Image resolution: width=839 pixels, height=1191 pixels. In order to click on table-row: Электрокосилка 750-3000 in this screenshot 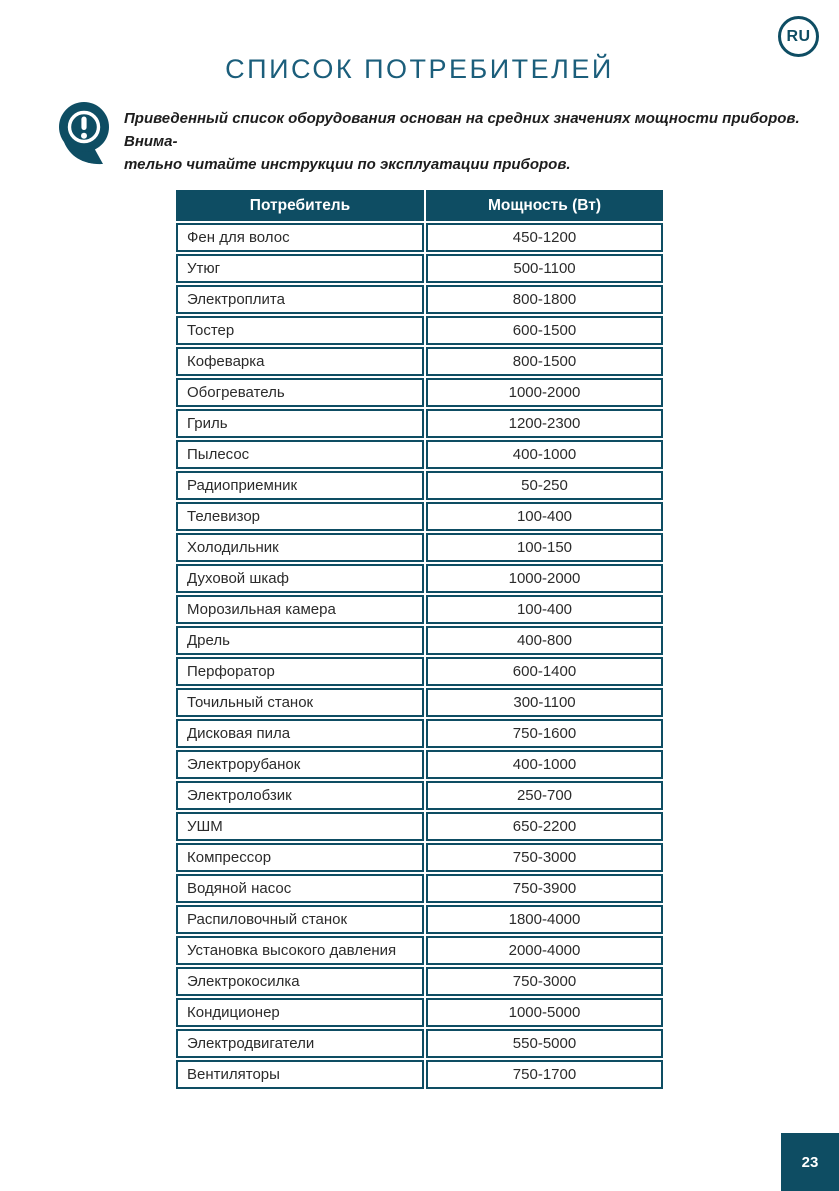, I will do `click(419, 981)`.